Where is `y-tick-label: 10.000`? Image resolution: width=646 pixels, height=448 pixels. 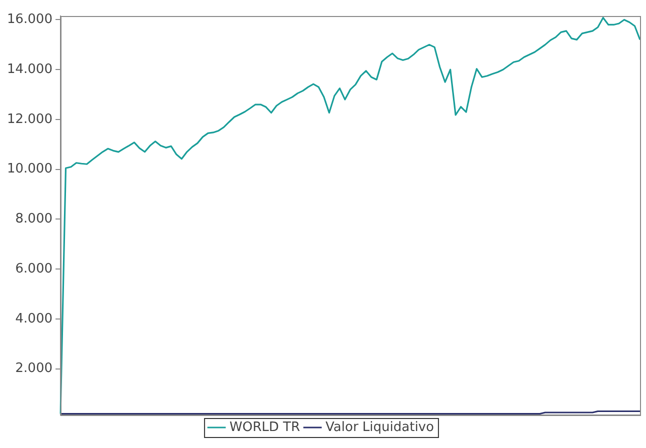 y-tick-label: 10.000 is located at coordinates (29, 169).